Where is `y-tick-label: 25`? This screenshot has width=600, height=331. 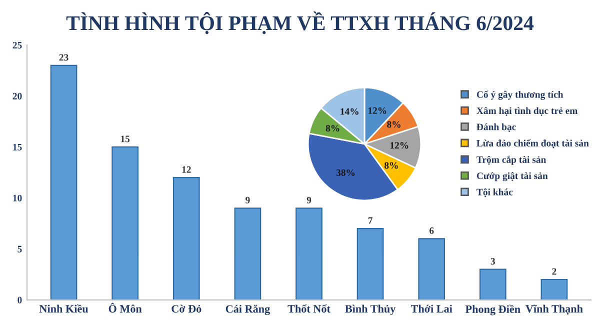
y-tick-label: 25 is located at coordinates (17, 45).